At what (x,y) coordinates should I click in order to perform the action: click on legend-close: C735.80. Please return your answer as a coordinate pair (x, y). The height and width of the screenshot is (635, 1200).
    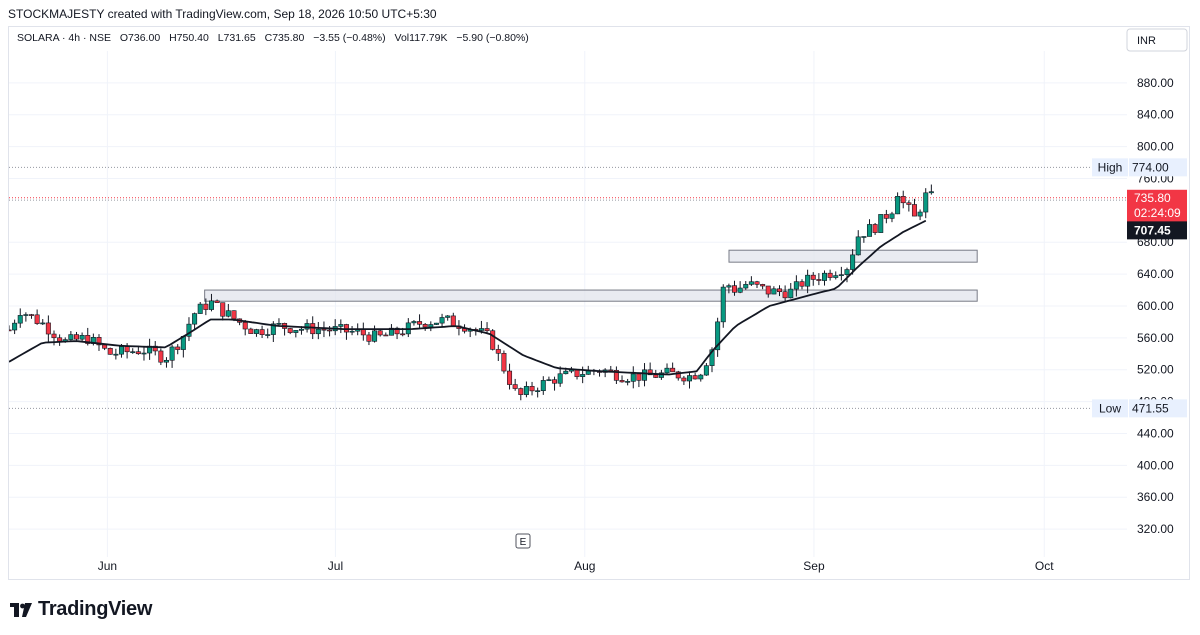
    Looking at the image, I should click on (285, 38).